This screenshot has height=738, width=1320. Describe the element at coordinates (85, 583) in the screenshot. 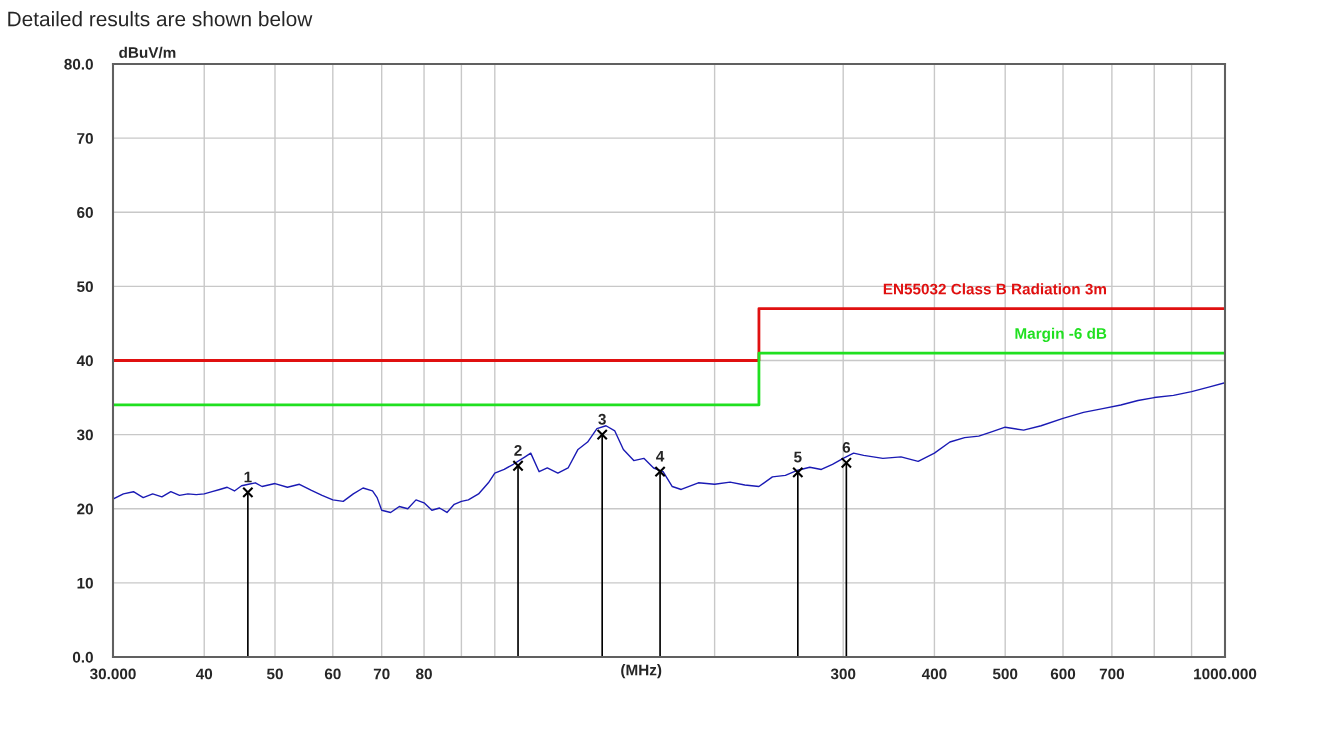

I see `y-tick-label: 10` at that location.